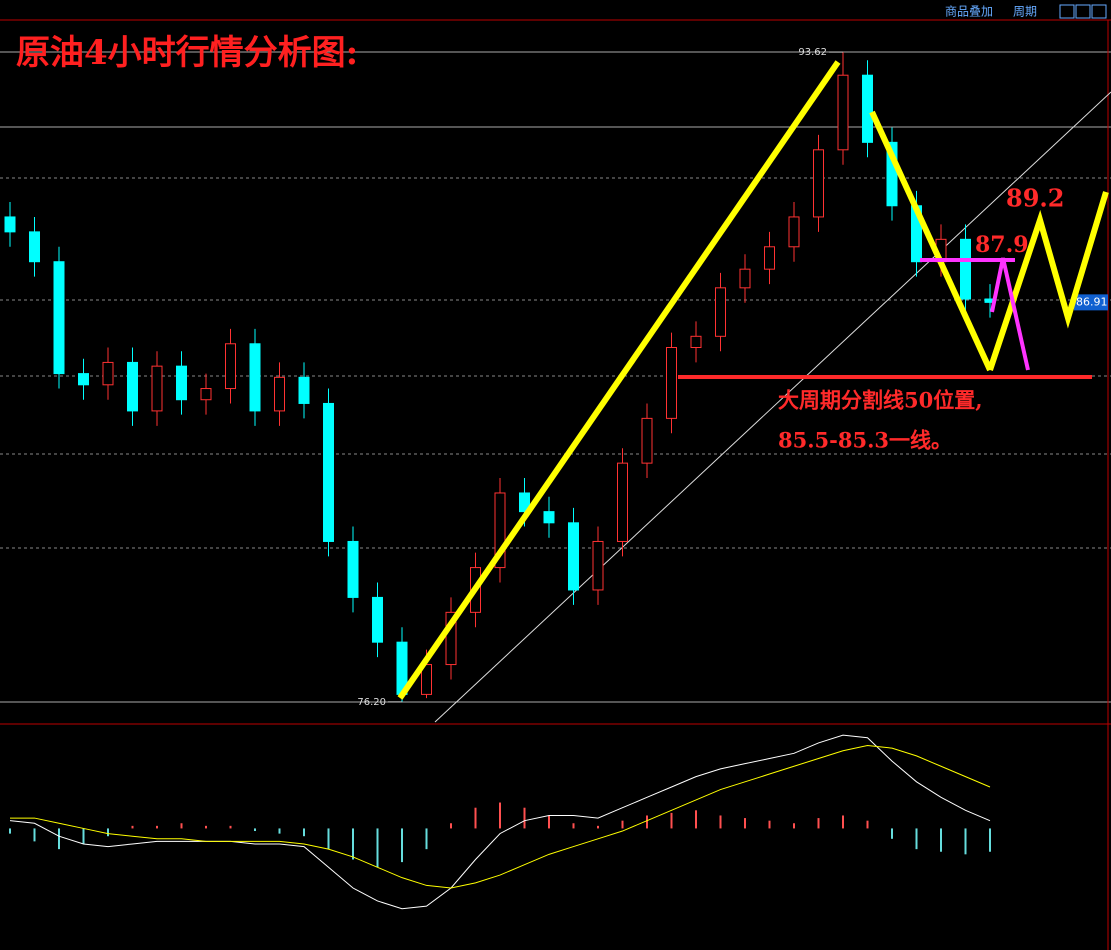 The width and height of the screenshot is (1111, 950). I want to click on annotation: 89.2, so click(1035, 198).